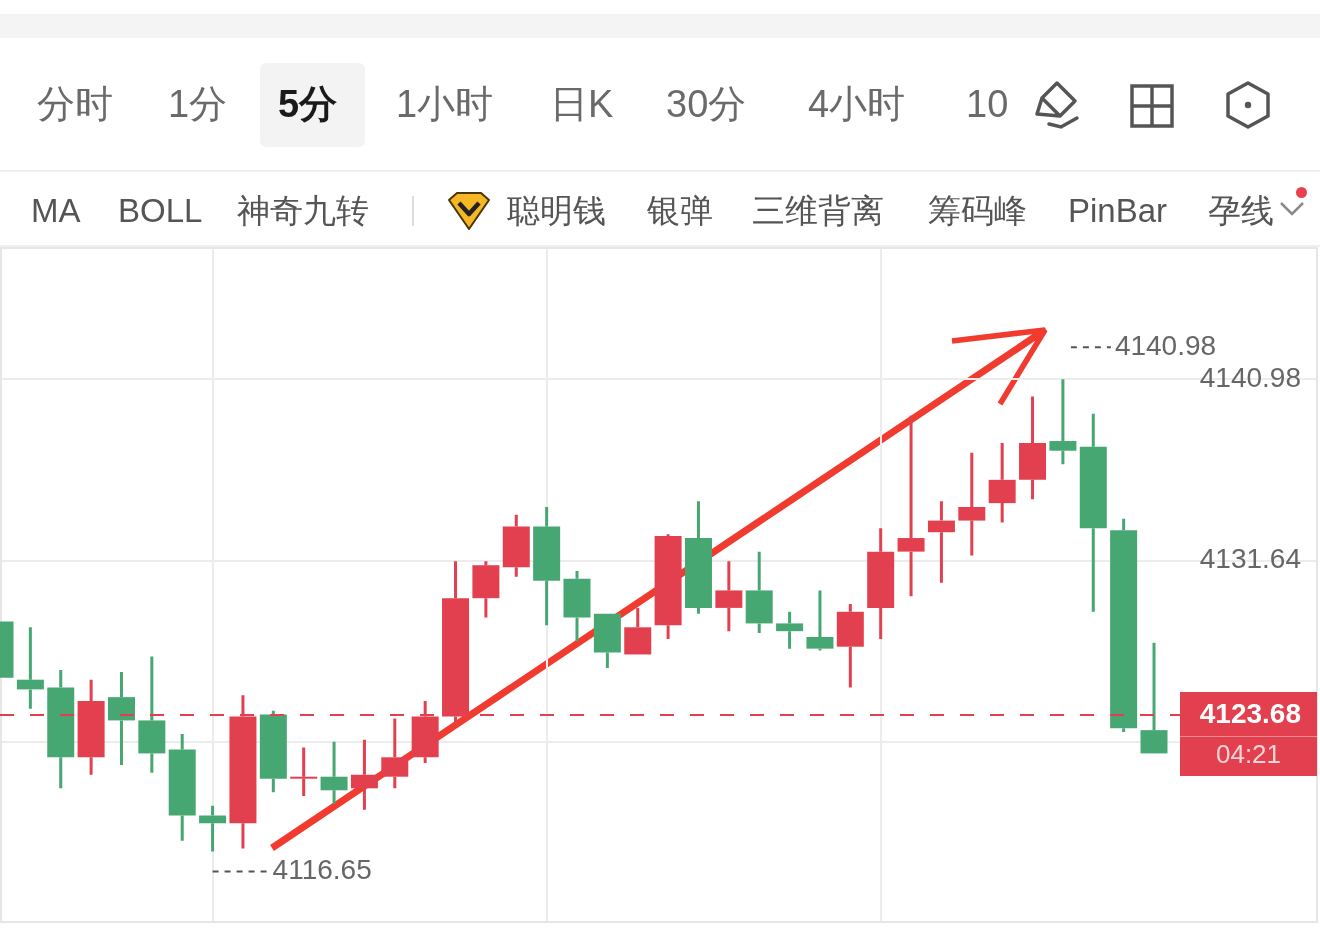  Describe the element at coordinates (1250, 559) in the screenshot. I see `y-tick-label: 4131.64` at that location.